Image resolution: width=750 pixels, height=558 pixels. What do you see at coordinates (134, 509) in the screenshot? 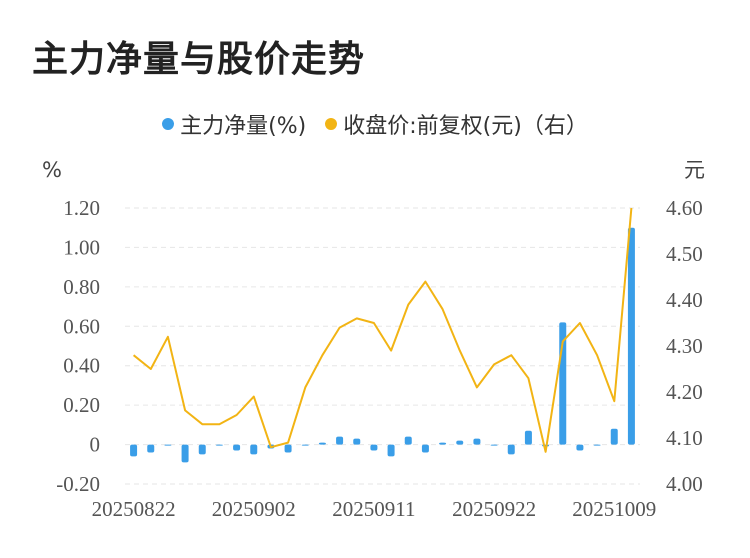
I see `x-tick-label: 20250822` at bounding box center [134, 509].